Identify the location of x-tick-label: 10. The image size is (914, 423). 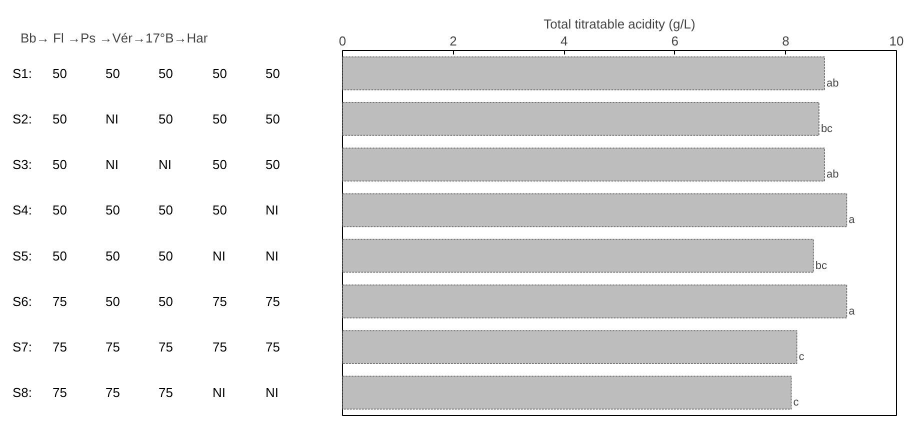
(896, 41).